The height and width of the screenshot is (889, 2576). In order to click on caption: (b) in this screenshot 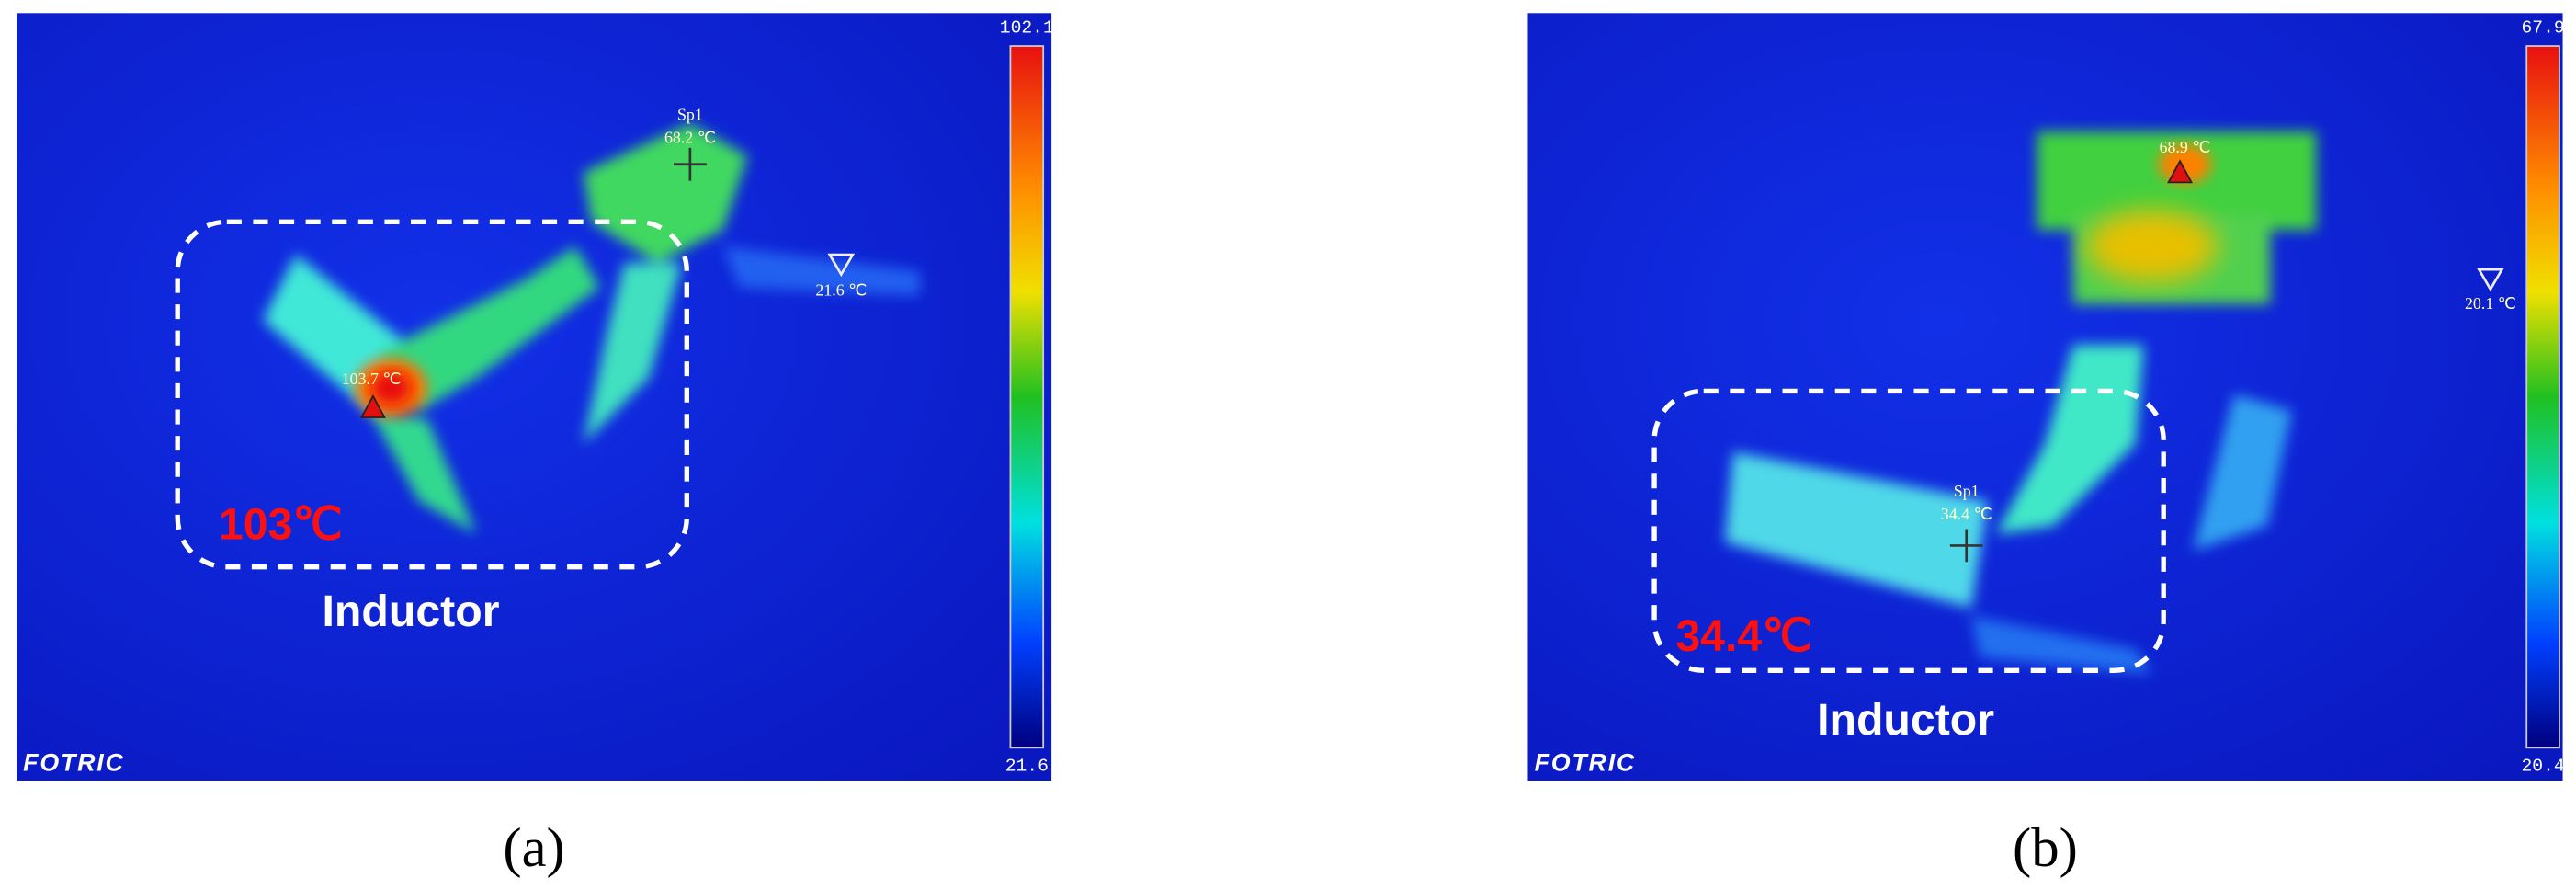, I will do `click(2046, 848)`.